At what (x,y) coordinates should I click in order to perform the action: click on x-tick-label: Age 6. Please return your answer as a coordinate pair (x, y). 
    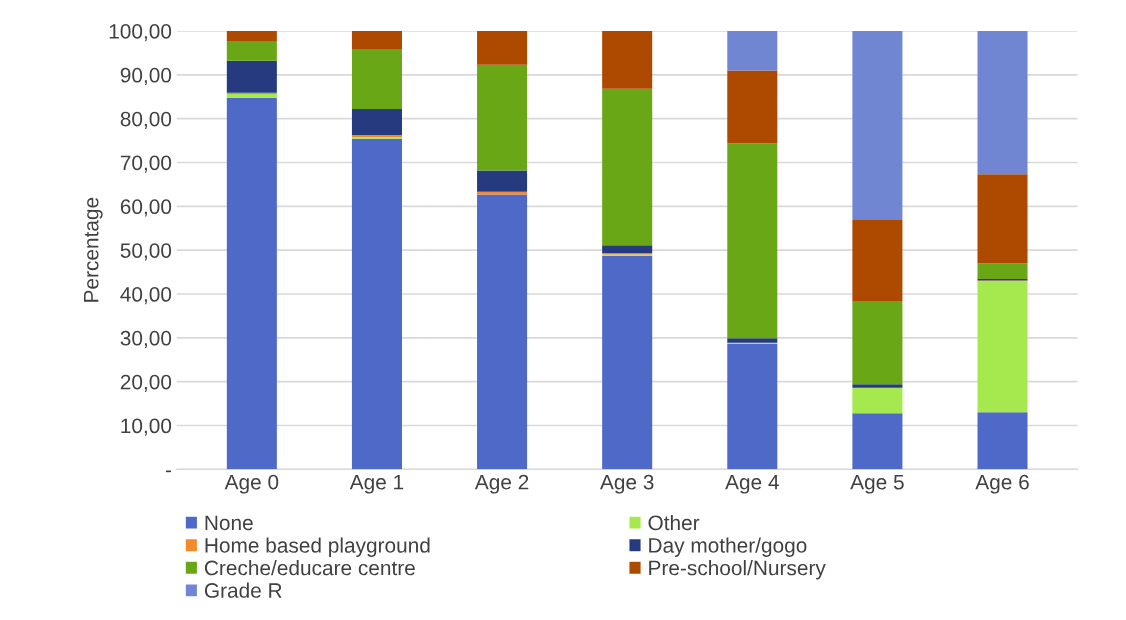
    Looking at the image, I should click on (1002, 484).